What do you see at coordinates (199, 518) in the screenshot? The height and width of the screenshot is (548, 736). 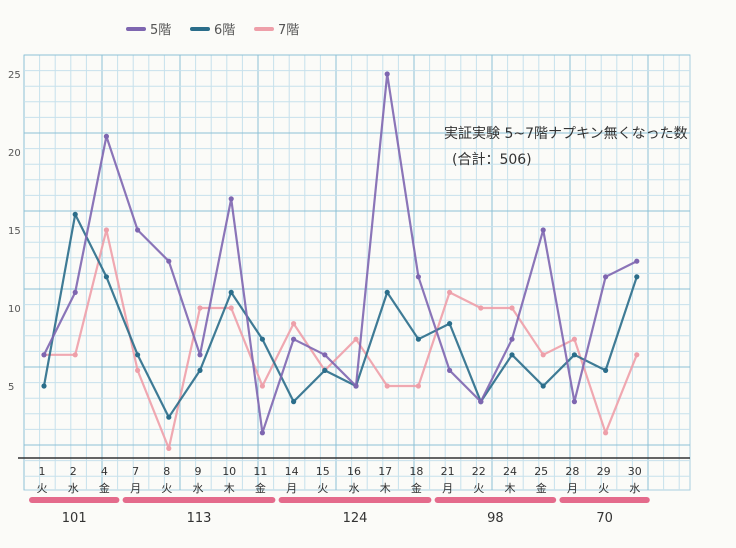 I see `week-total-label: 113` at bounding box center [199, 518].